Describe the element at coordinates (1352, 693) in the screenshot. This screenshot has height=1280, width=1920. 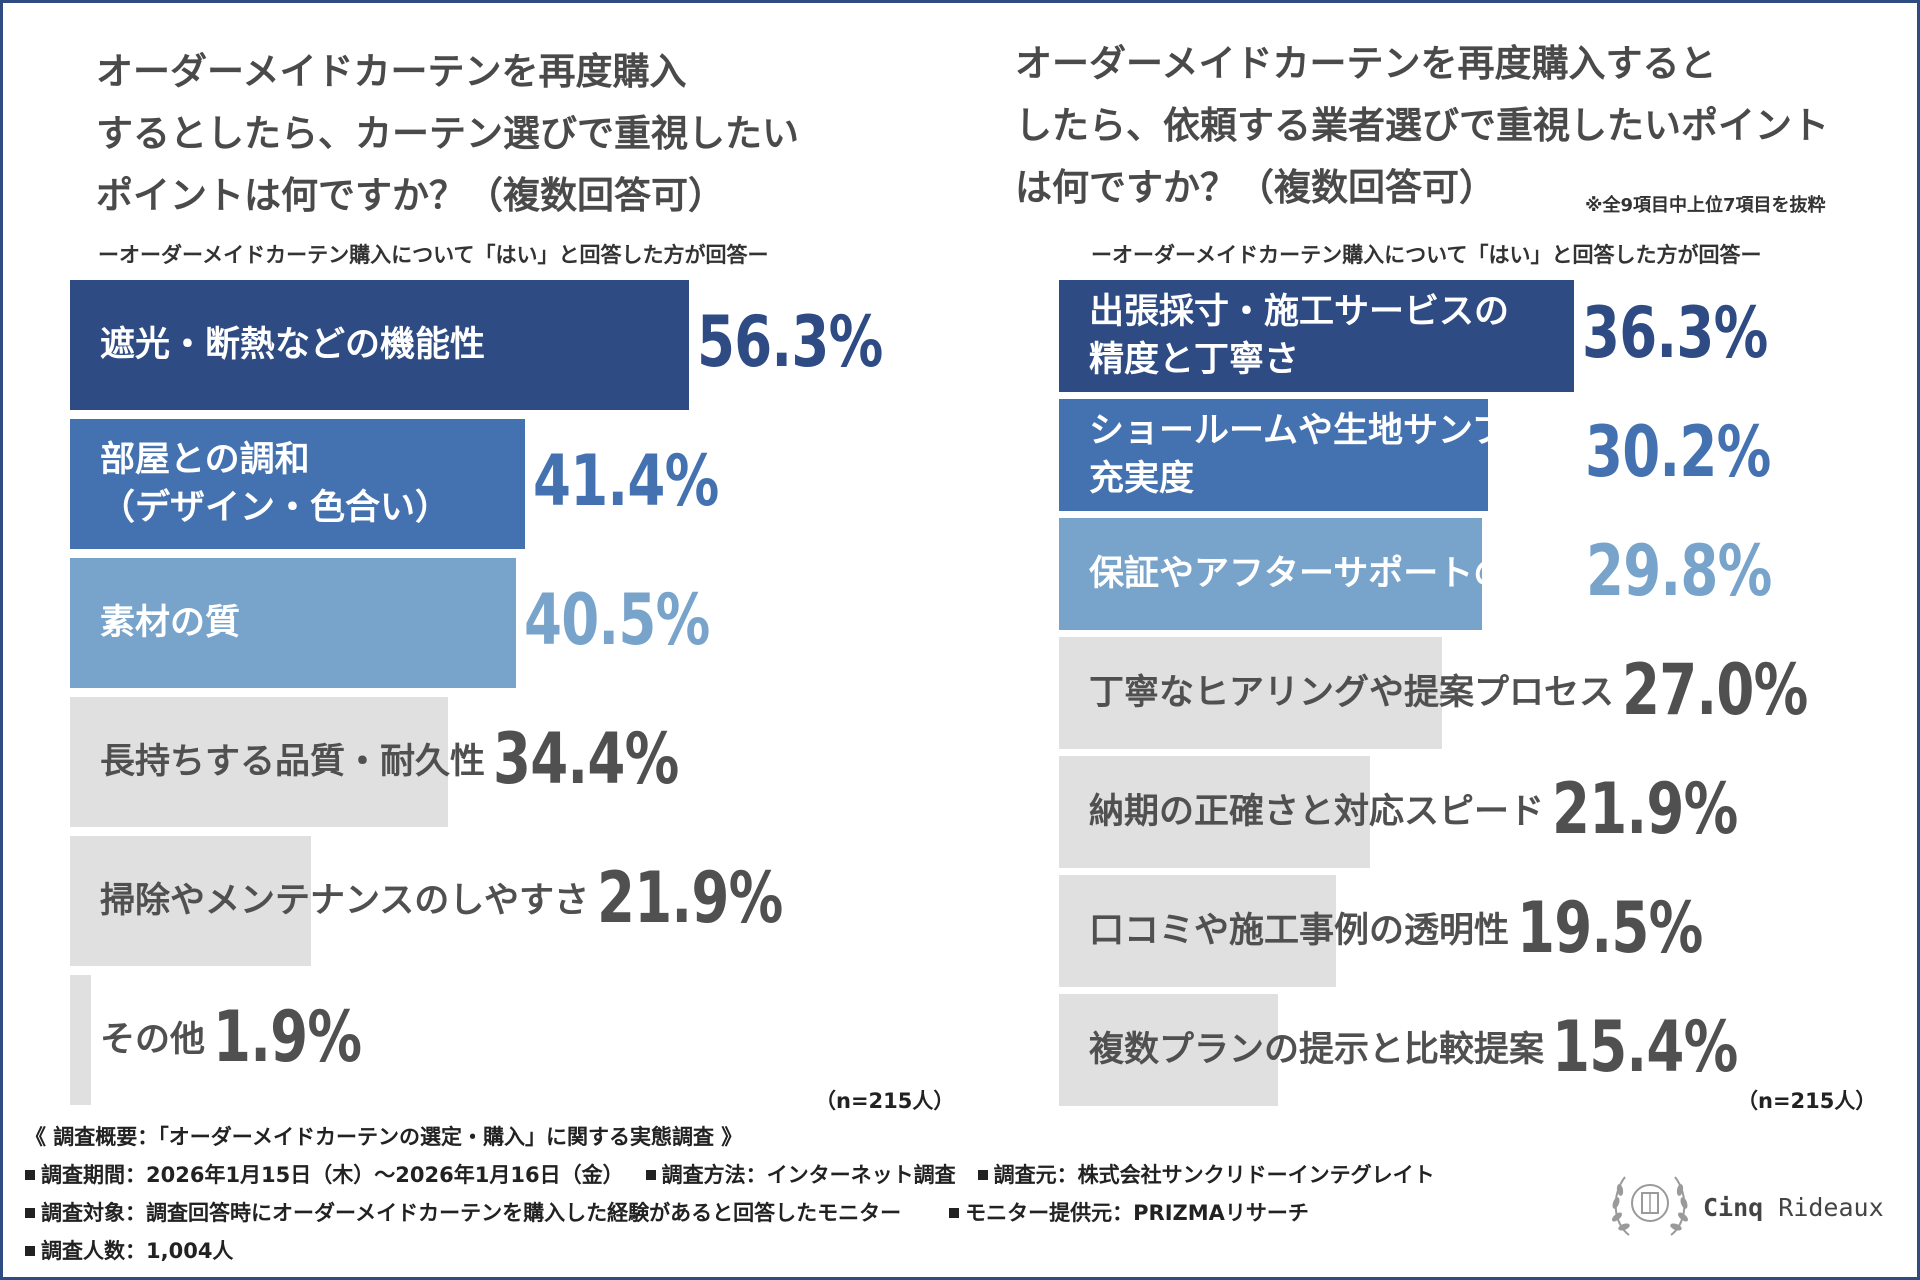
I see `bar-category-label: 丁寧なヒアリングや提案プロセス` at that location.